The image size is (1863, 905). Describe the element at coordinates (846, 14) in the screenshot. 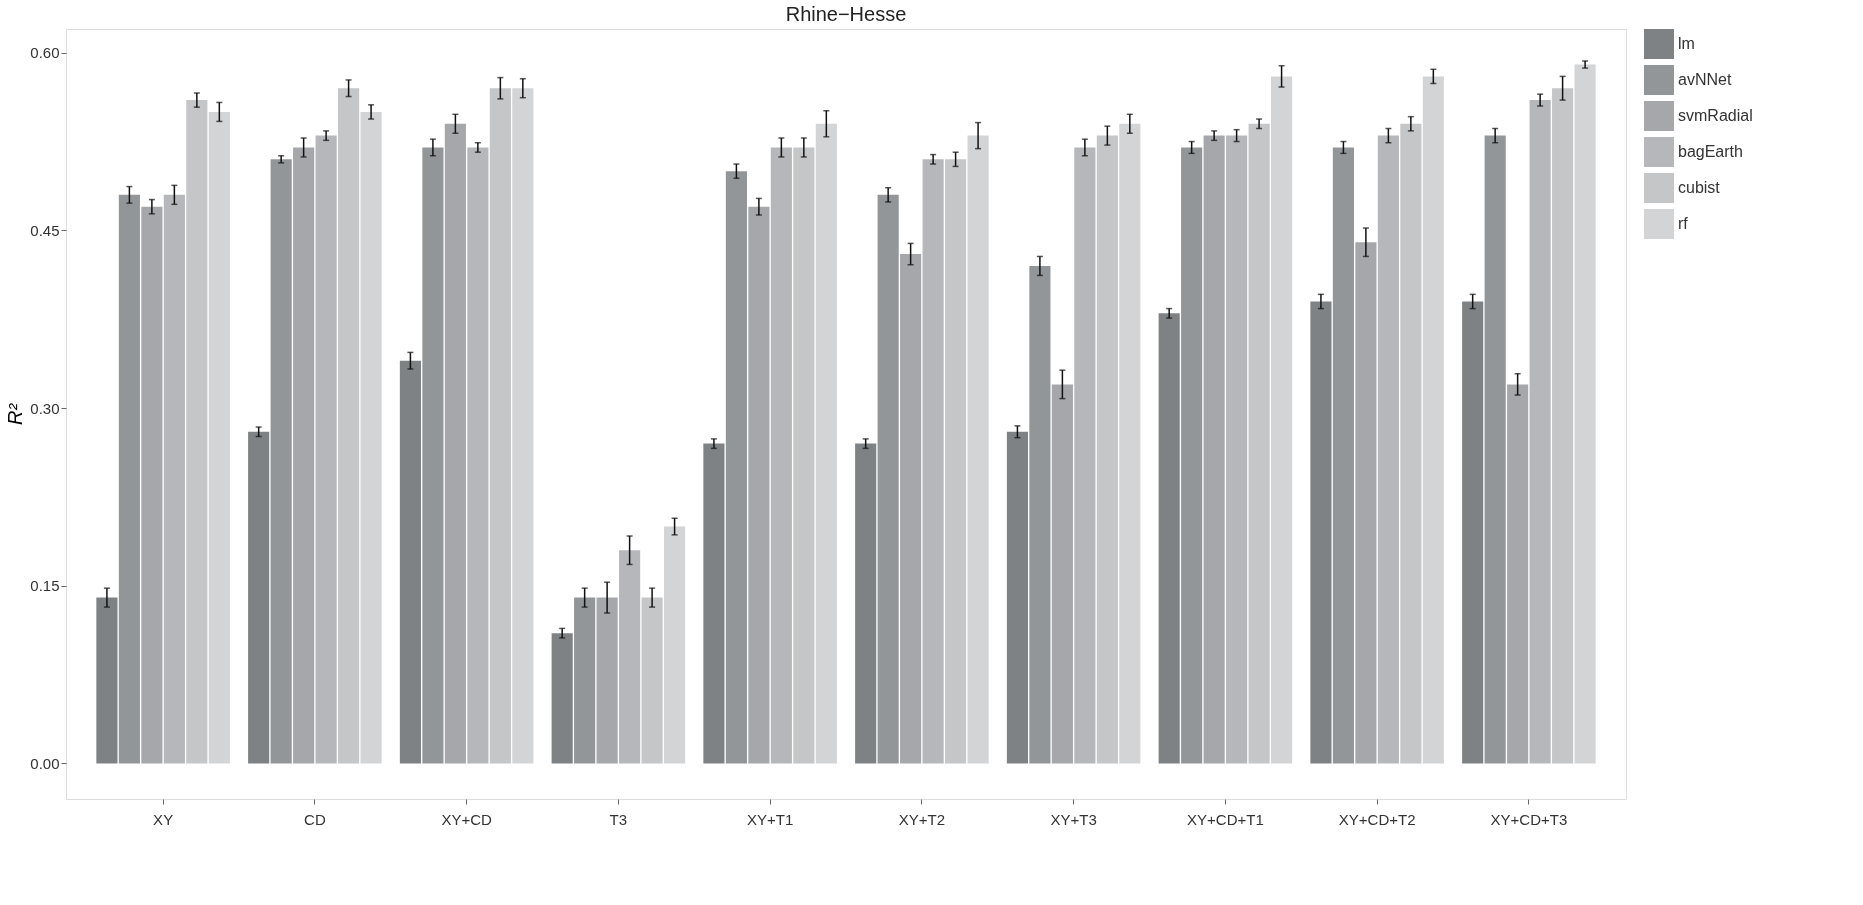

I see `chart-title: Rhine−Hesse` at that location.